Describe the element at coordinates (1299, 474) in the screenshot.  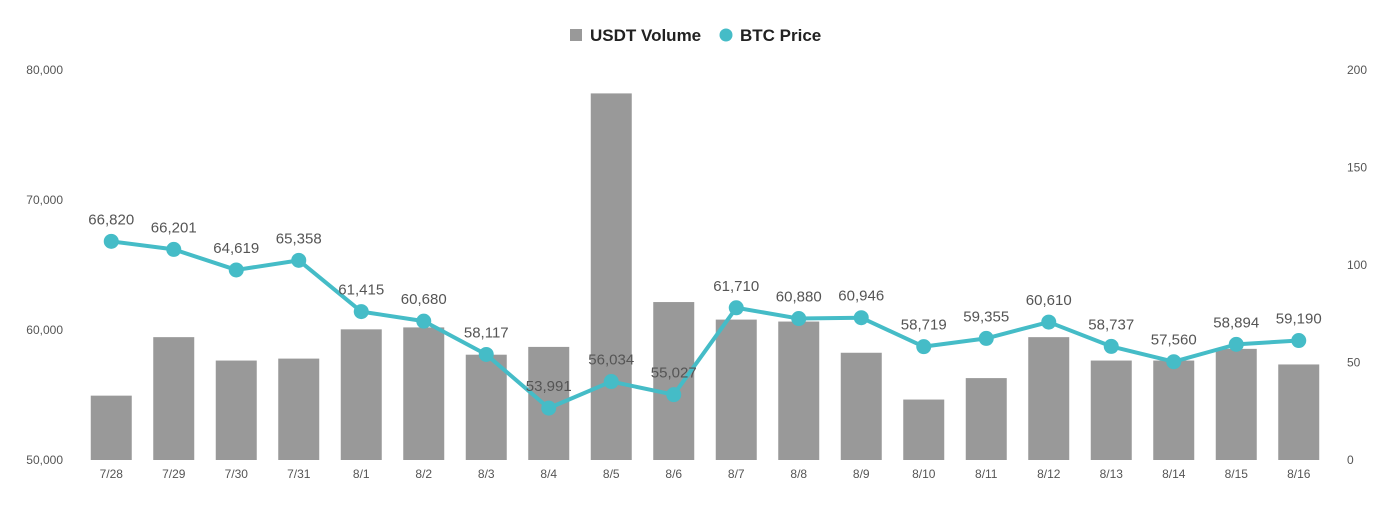
I see `x-axis-tick-label: 8/16` at that location.